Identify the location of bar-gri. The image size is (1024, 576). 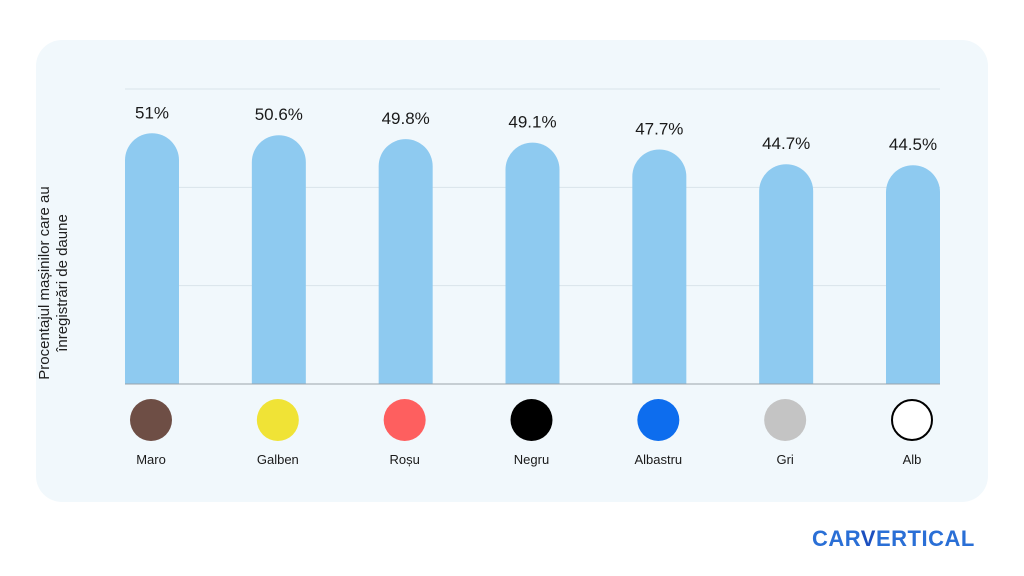
(786, 274).